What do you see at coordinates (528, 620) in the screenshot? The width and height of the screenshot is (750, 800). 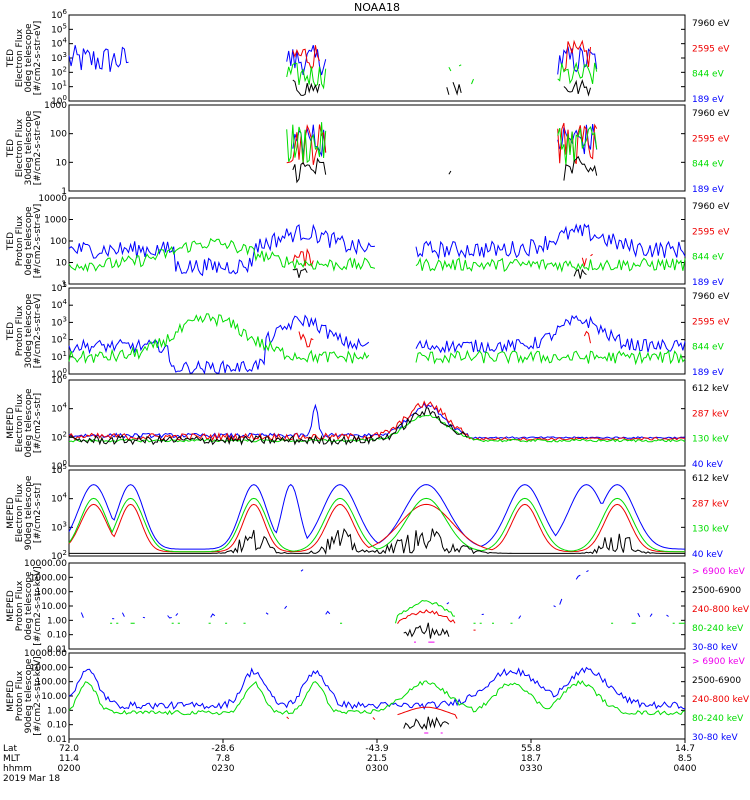 I see `series-2500-6900-trace` at bounding box center [528, 620].